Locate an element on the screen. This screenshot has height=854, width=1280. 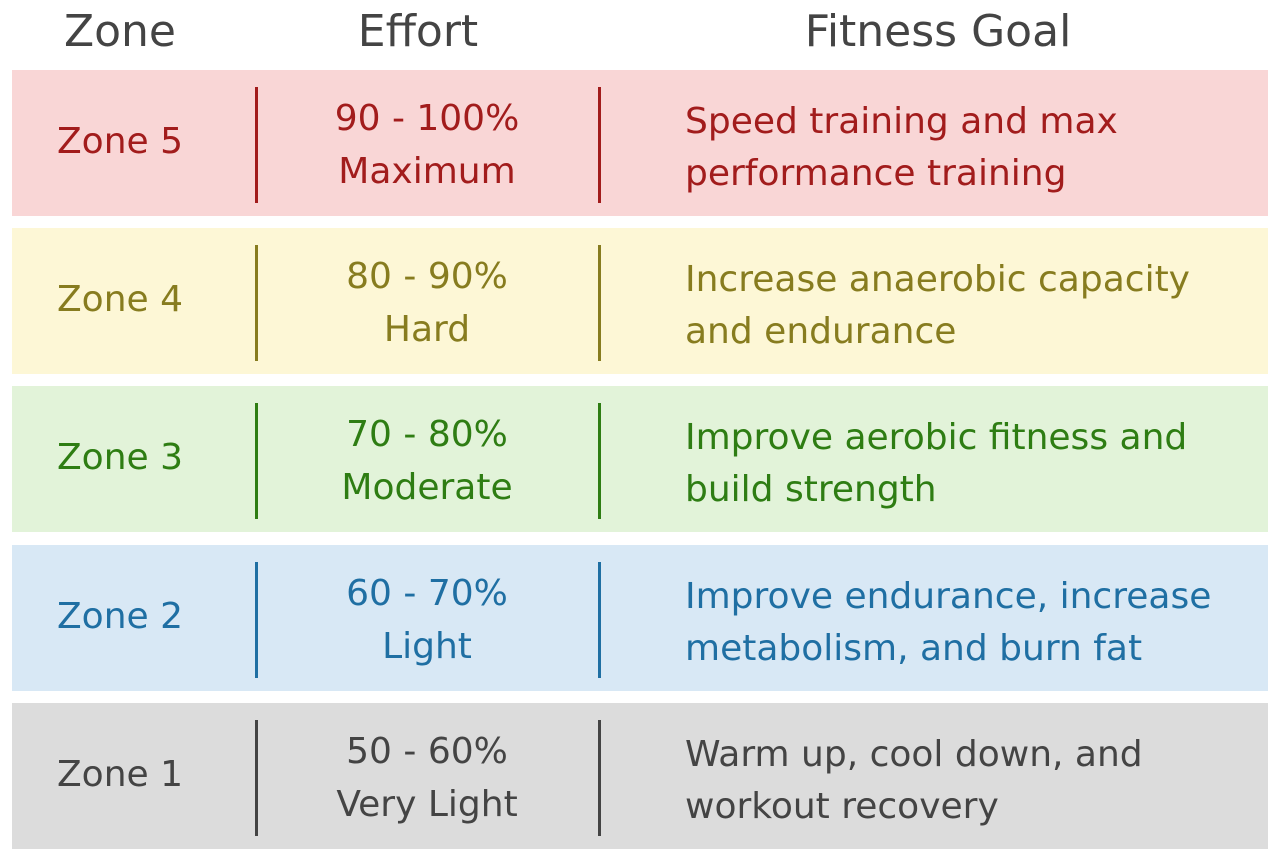
zone-label: Zone 5 is located at coordinates (120, 141).